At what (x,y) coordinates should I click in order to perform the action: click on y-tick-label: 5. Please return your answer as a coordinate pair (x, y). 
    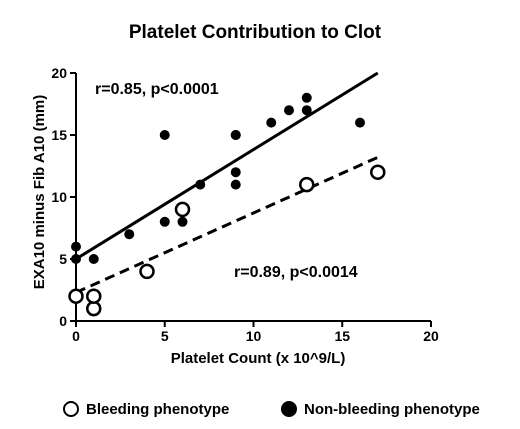
    Looking at the image, I should click on (63, 259).